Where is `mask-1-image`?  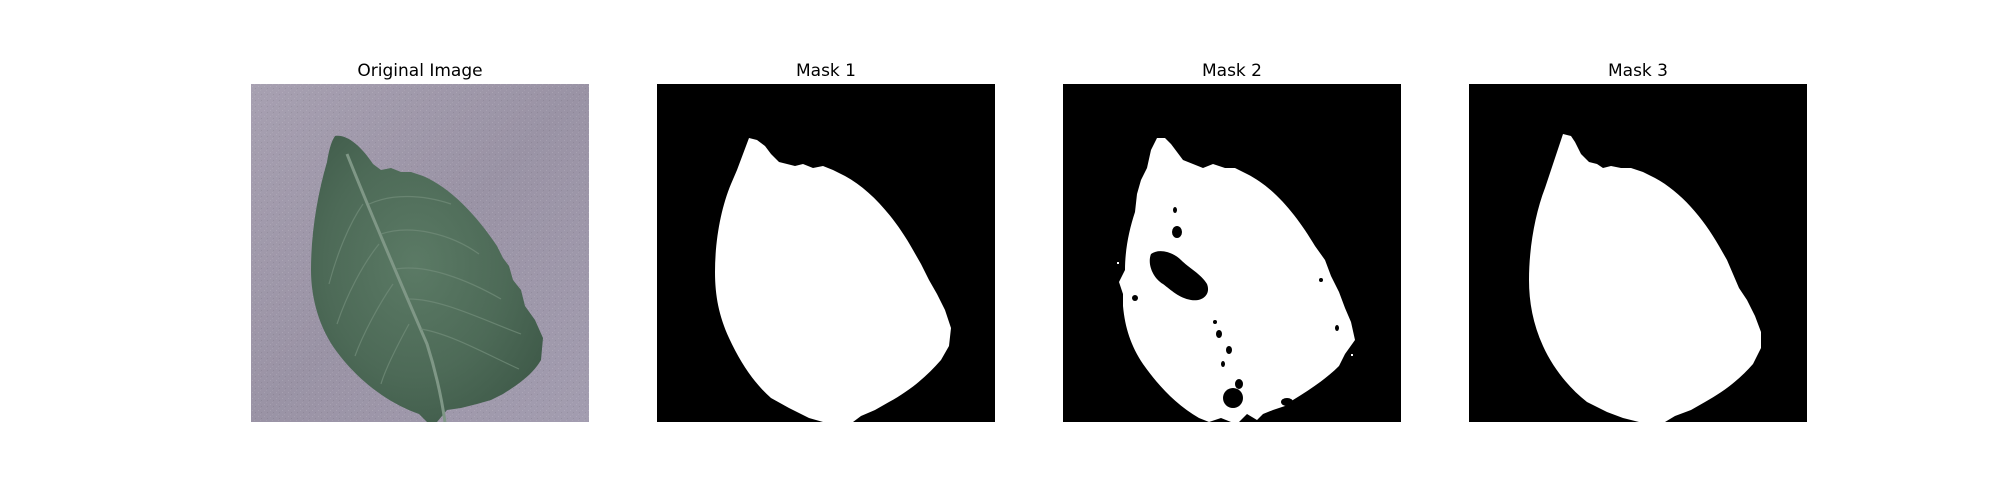
mask-1-image is located at coordinates (826, 253).